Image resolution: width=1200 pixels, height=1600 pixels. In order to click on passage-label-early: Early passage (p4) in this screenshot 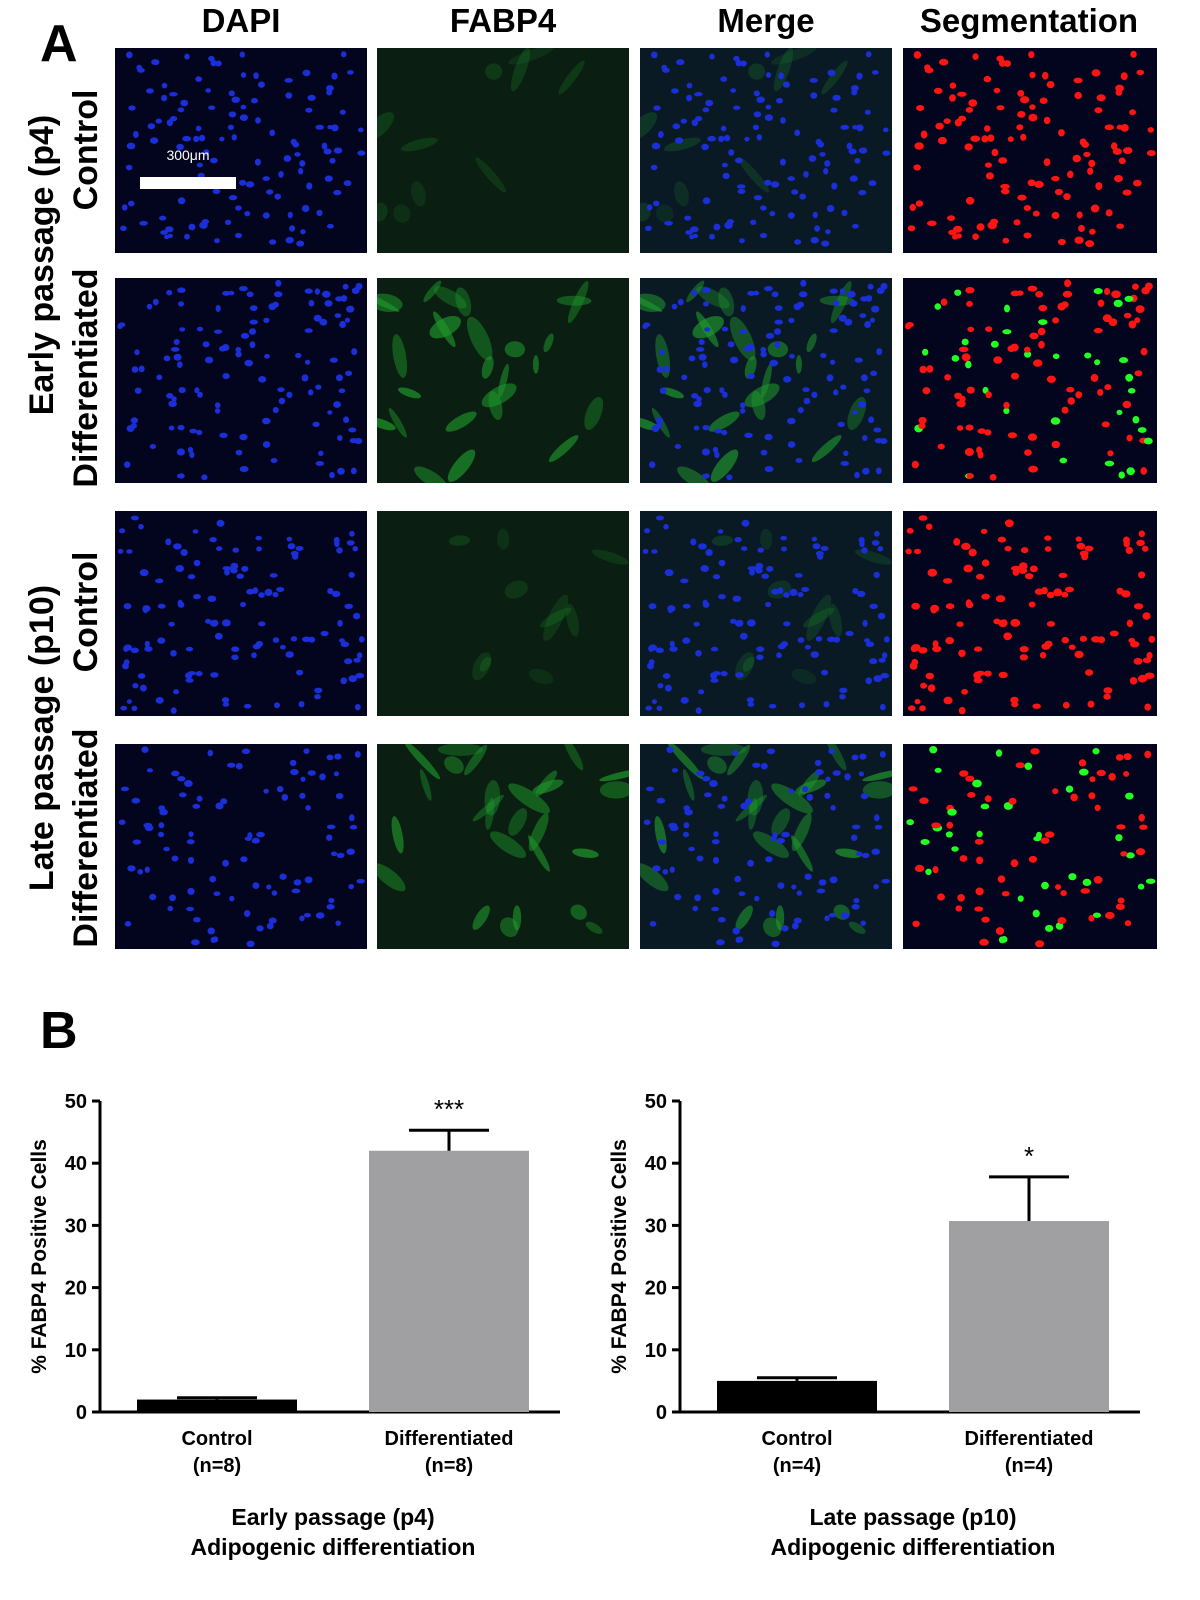, I will do `click(42, 265)`.